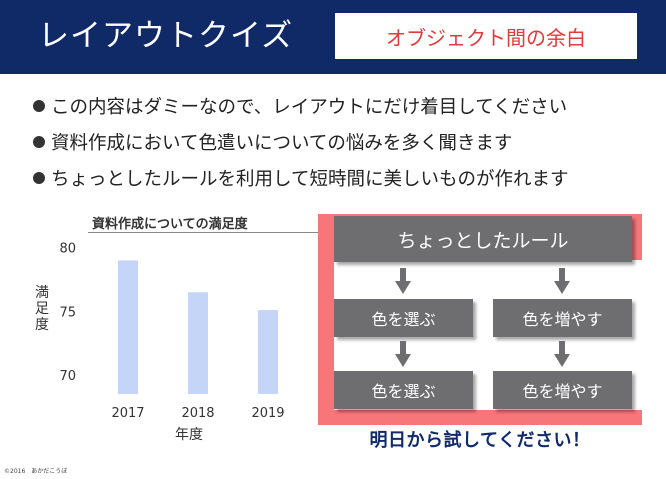 The height and width of the screenshot is (479, 666). I want to click on x-tick-label: 2017, so click(127, 413).